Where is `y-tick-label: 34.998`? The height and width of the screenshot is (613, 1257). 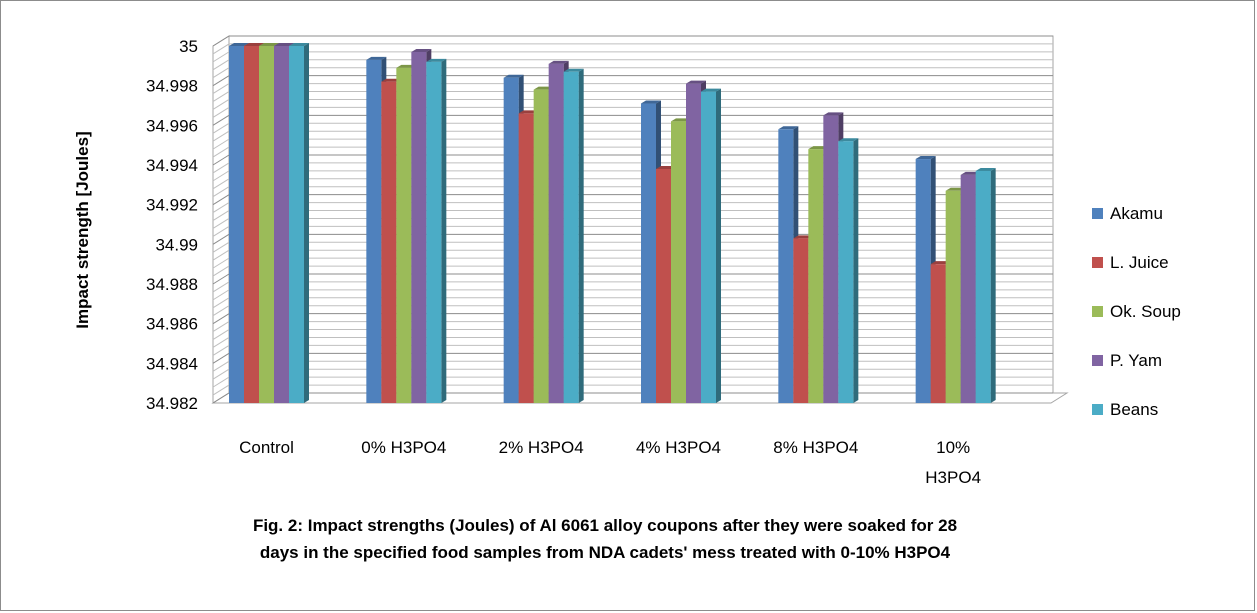
y-tick-label: 34.998 is located at coordinates (172, 86).